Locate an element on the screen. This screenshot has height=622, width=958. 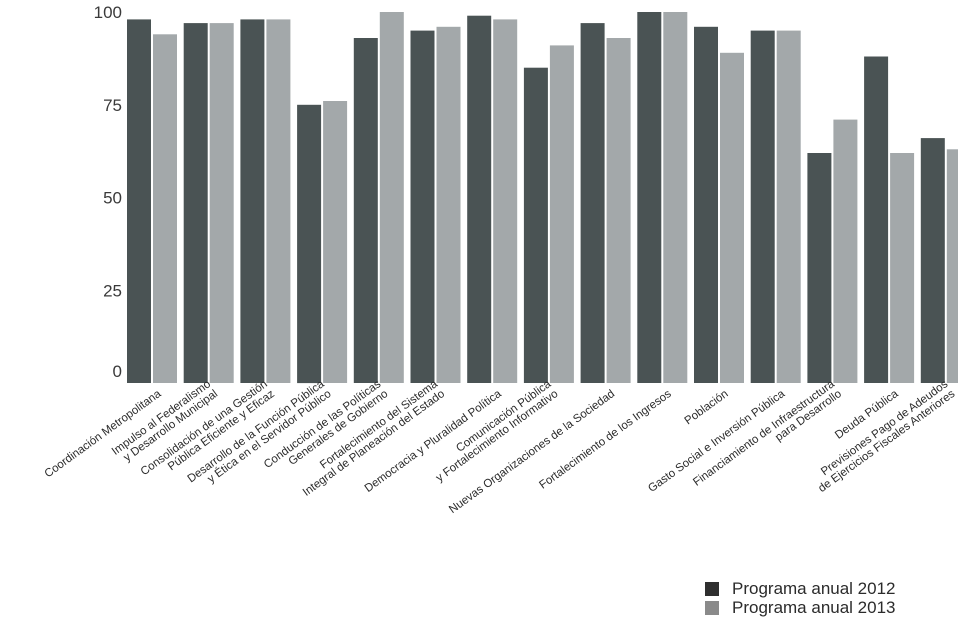
legend-item-2013: Programa anual 2013 is located at coordinates (800, 607).